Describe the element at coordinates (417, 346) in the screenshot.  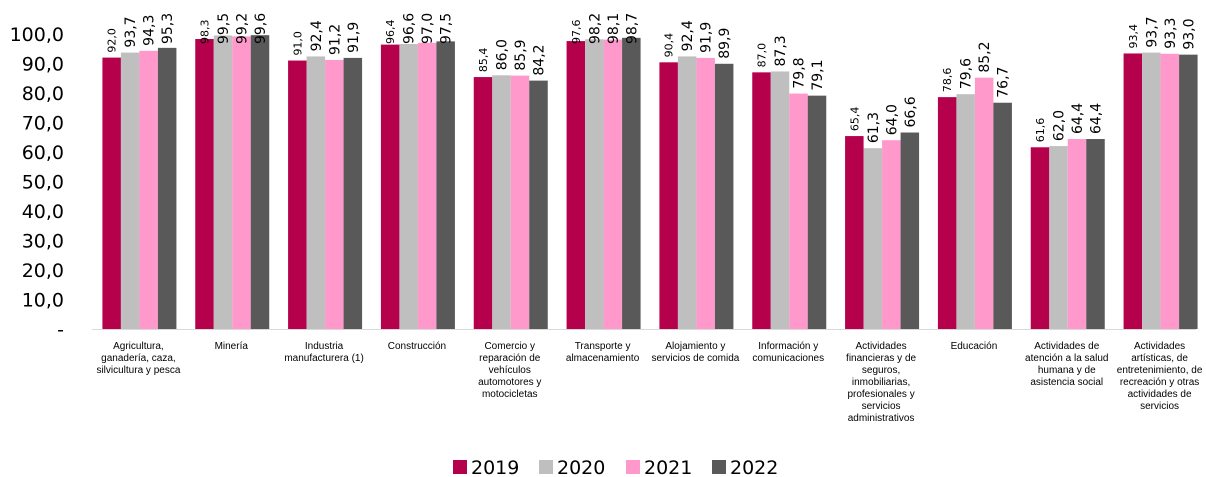
I see `category-label: Construcción` at that location.